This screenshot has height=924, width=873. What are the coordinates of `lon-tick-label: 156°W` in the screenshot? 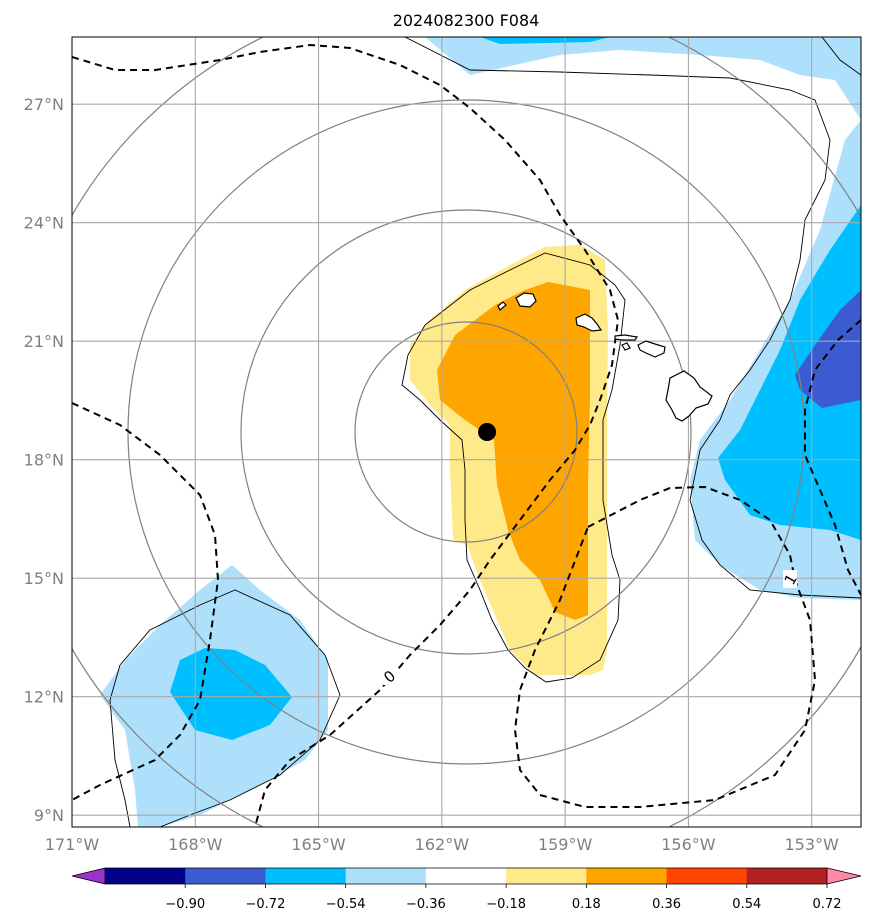 It's located at (688, 844).